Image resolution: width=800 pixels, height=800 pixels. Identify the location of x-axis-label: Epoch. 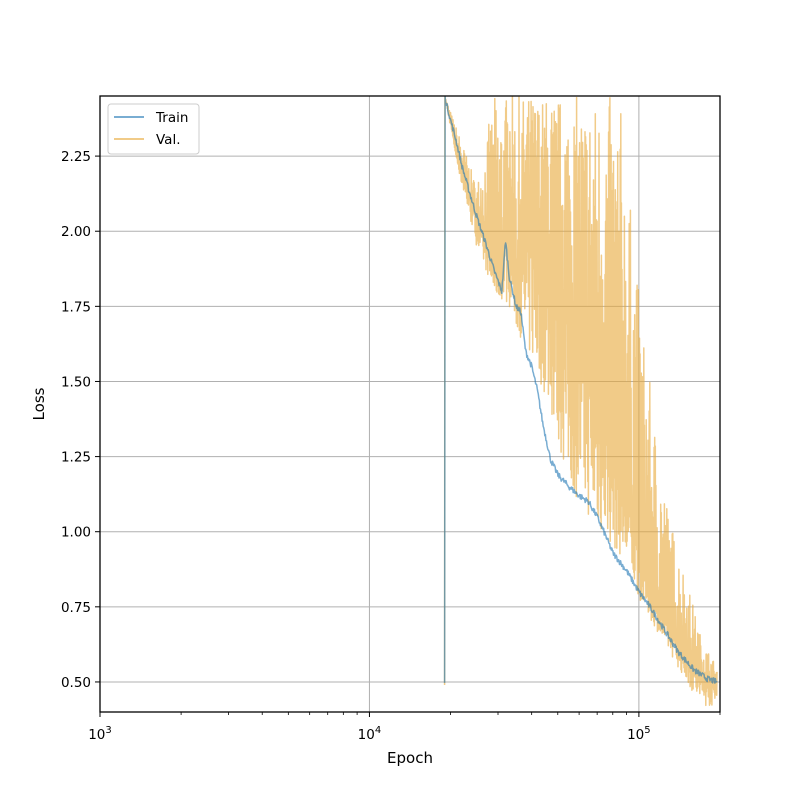
(410, 758).